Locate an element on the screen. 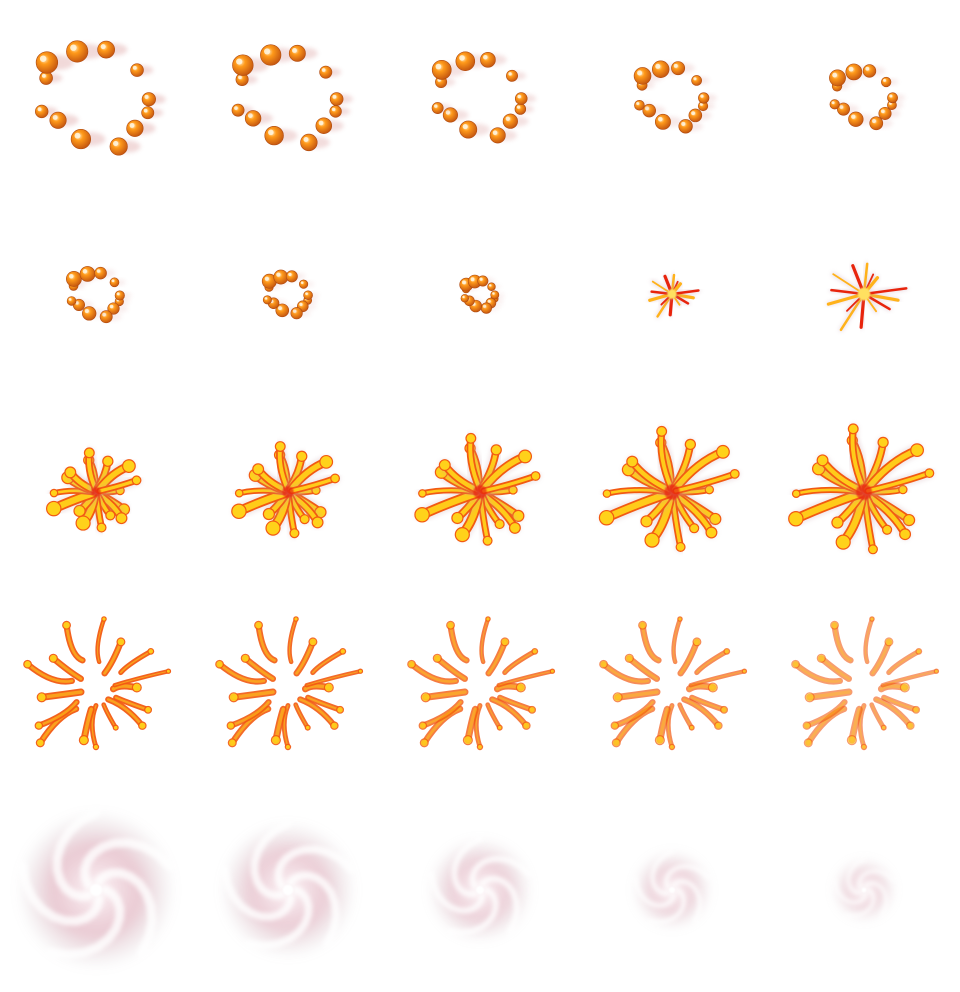  spark-core is located at coordinates (864, 294).